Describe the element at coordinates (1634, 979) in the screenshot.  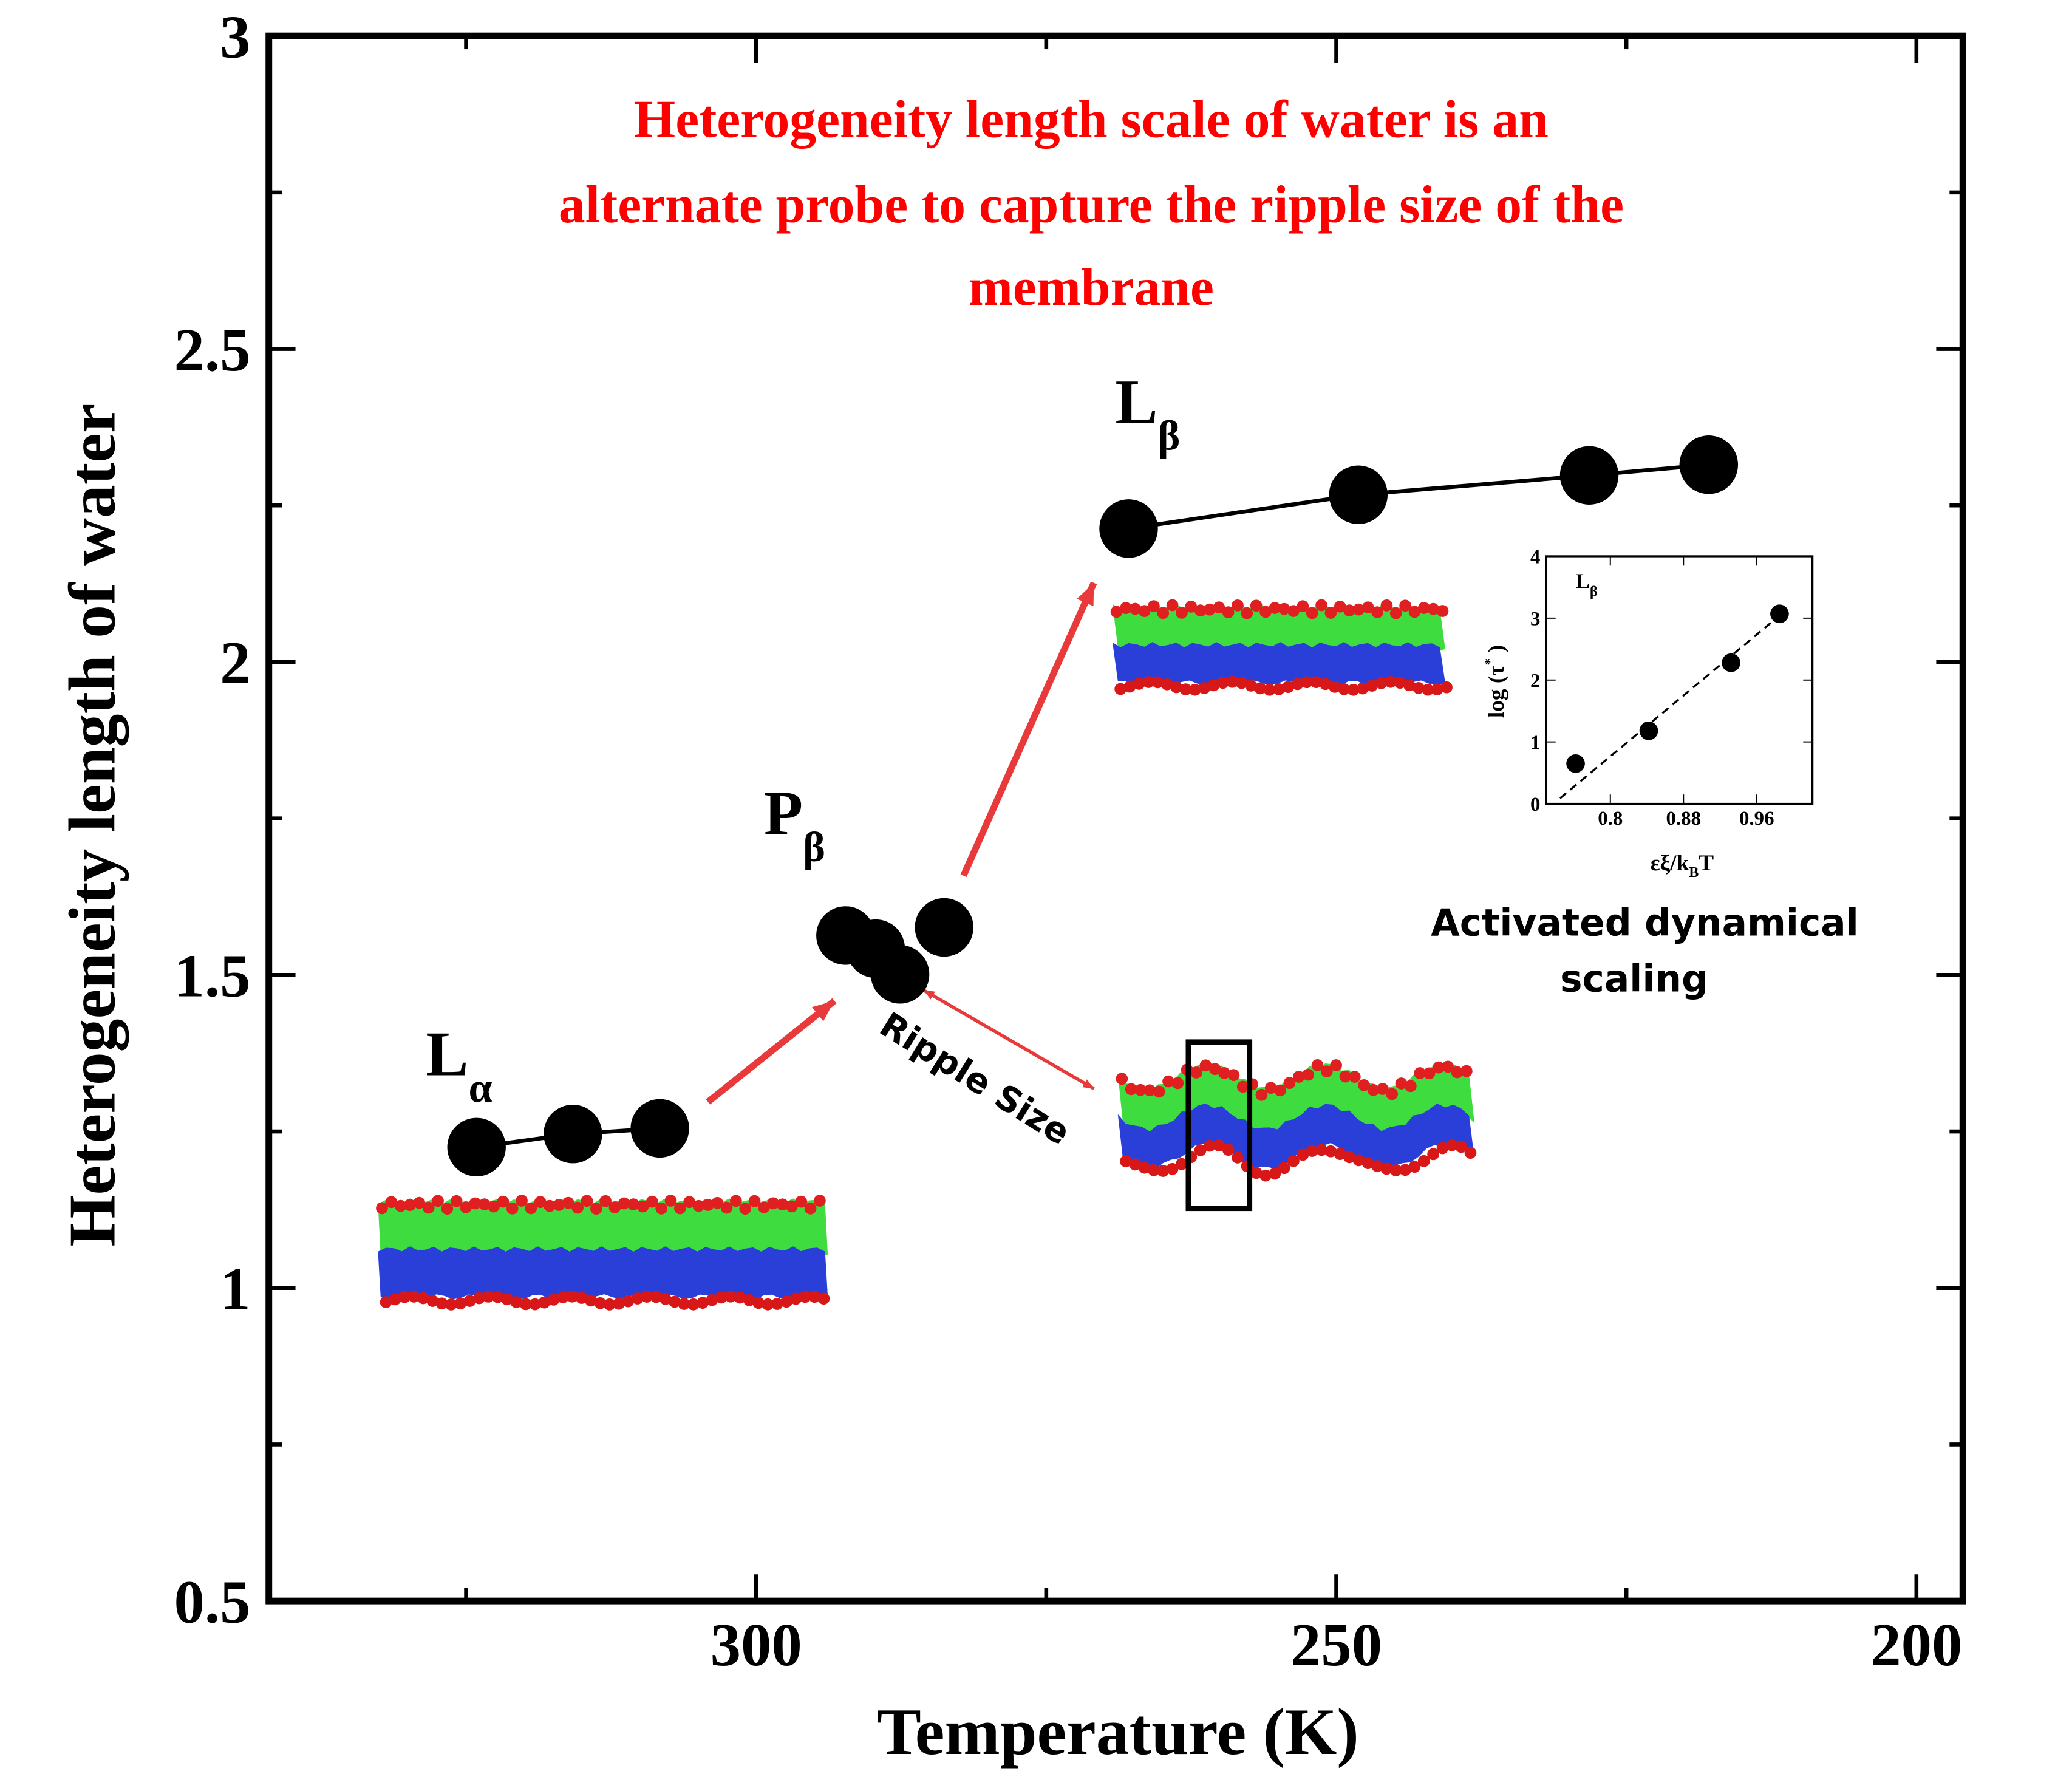
I see `note: scaling` at that location.